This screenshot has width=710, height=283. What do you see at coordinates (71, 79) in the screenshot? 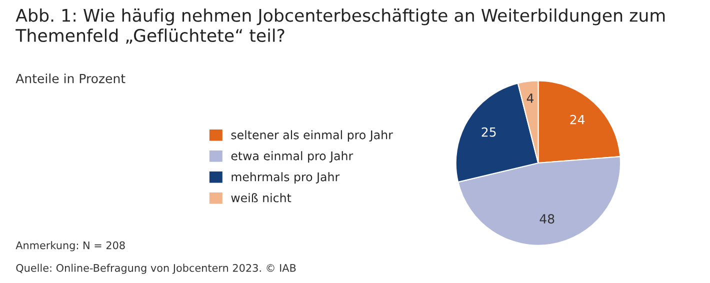
I see `text: Anteile in Prozent` at bounding box center [71, 79].